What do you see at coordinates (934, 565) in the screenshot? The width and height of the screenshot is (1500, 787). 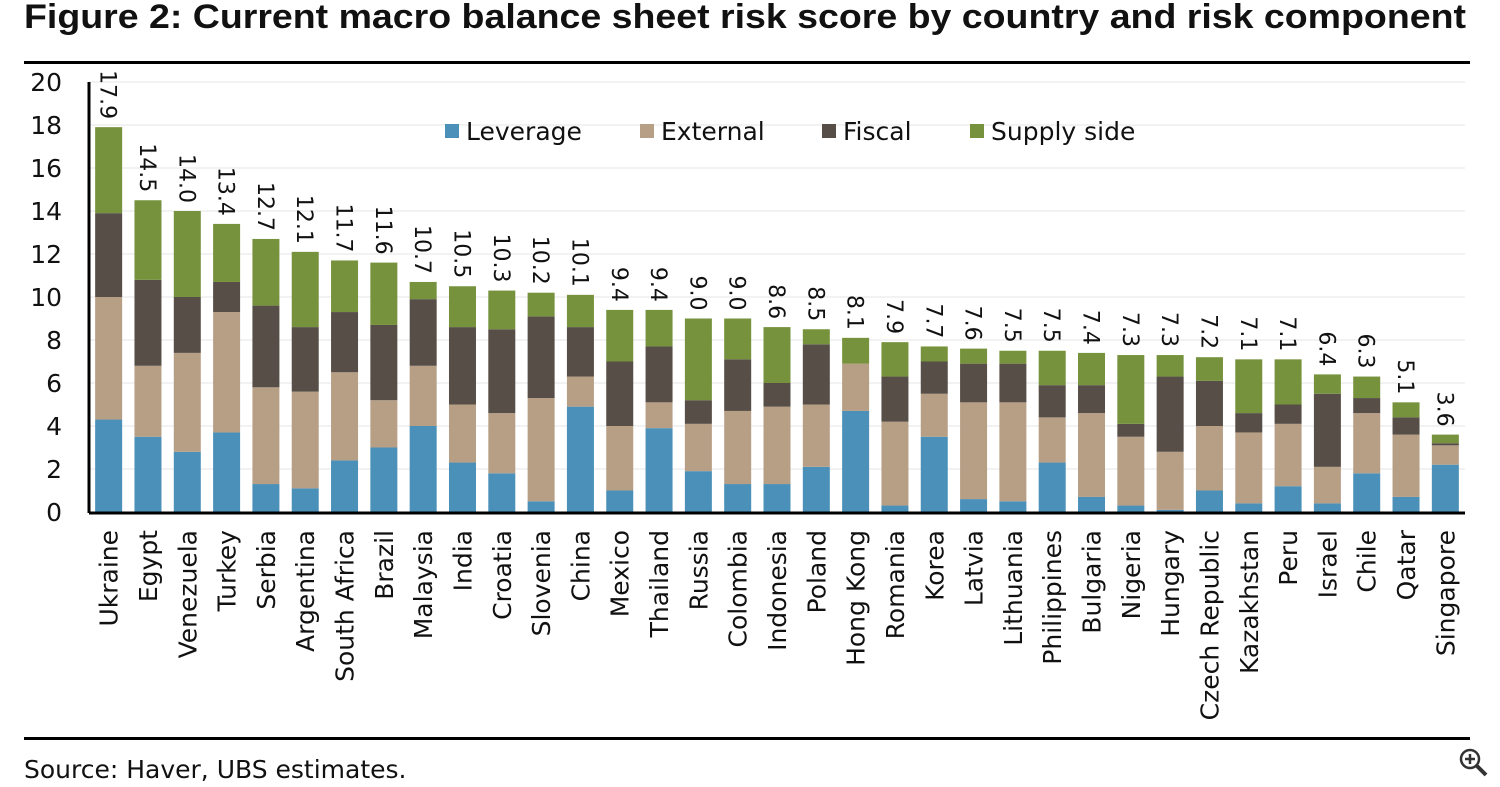 I see `x-tick-label: Korea` at bounding box center [934, 565].